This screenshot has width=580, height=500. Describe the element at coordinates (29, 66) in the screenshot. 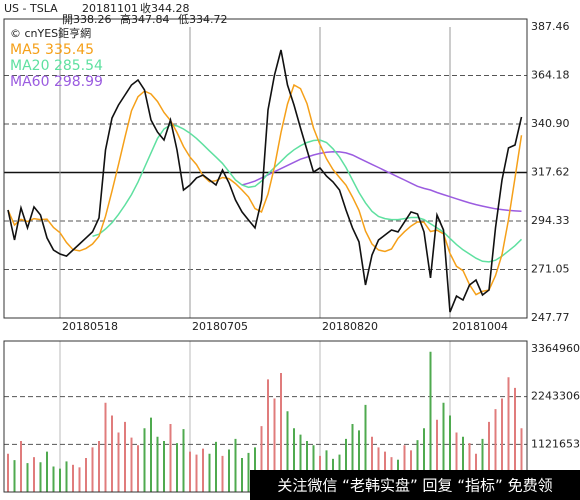

I see `legend-name: MA20` at that location.